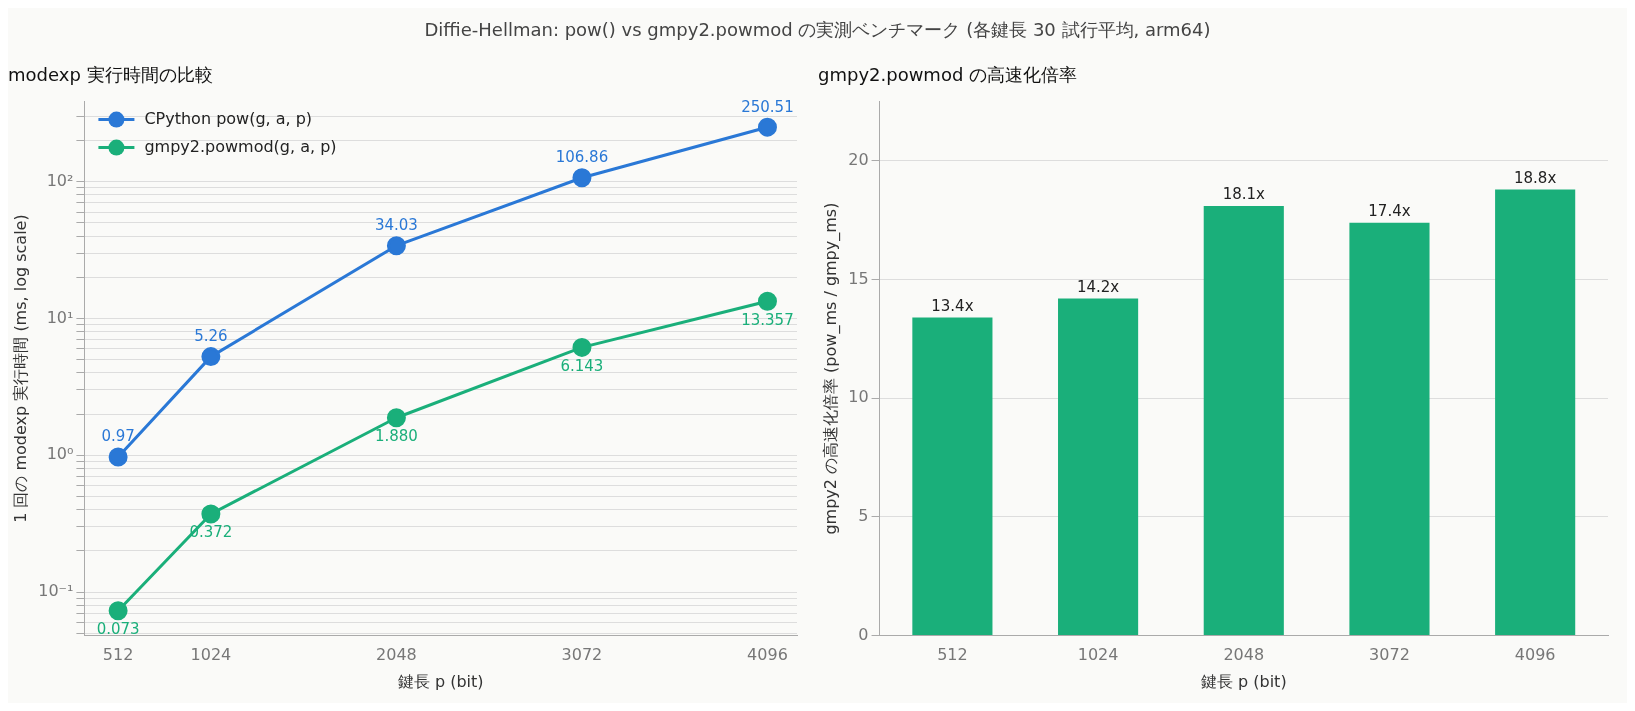 This screenshot has width=1635, height=711. I want to click on data-label: 13.357, so click(767, 319).